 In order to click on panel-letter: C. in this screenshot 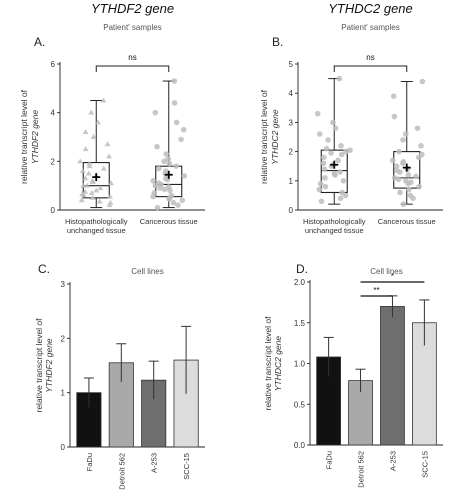, I will do `click(44, 269)`.